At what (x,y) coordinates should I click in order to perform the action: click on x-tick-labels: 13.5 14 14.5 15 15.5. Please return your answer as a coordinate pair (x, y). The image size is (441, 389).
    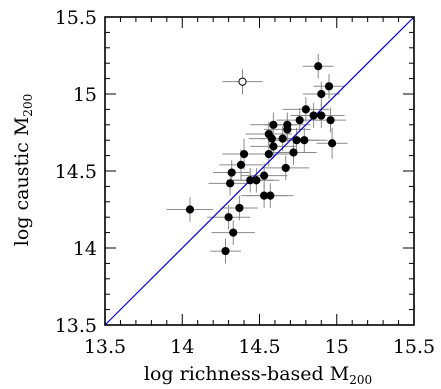
    Looking at the image, I should click on (259, 347).